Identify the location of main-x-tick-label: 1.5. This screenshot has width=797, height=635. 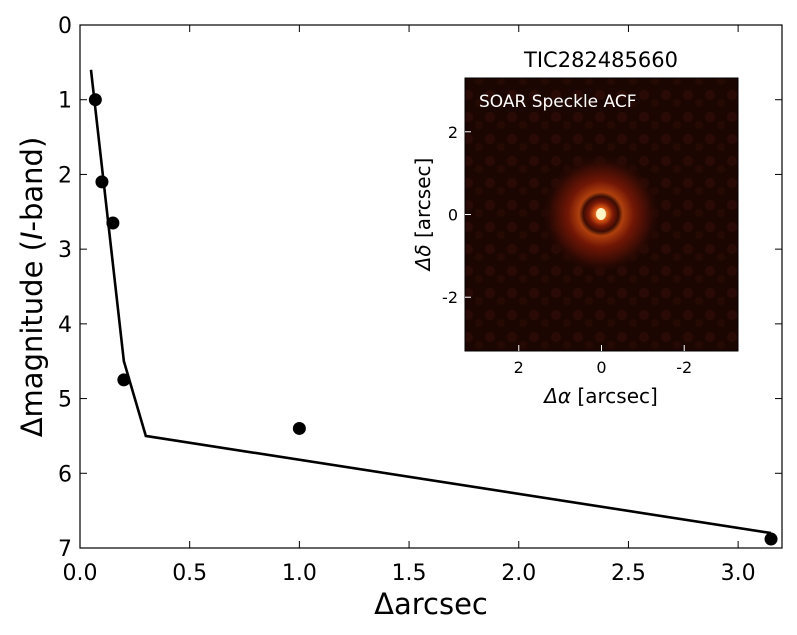
(409, 573).